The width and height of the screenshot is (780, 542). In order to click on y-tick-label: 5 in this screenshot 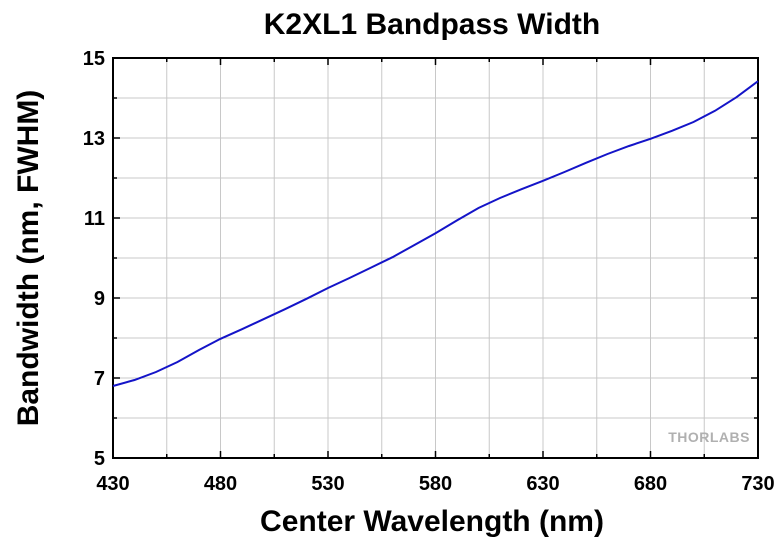, I will do `click(99, 459)`.